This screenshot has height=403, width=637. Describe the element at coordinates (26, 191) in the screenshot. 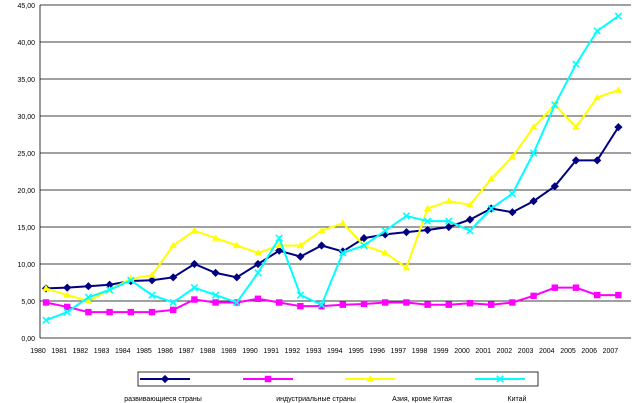

I see `y-tick-label: 20,00` at that location.